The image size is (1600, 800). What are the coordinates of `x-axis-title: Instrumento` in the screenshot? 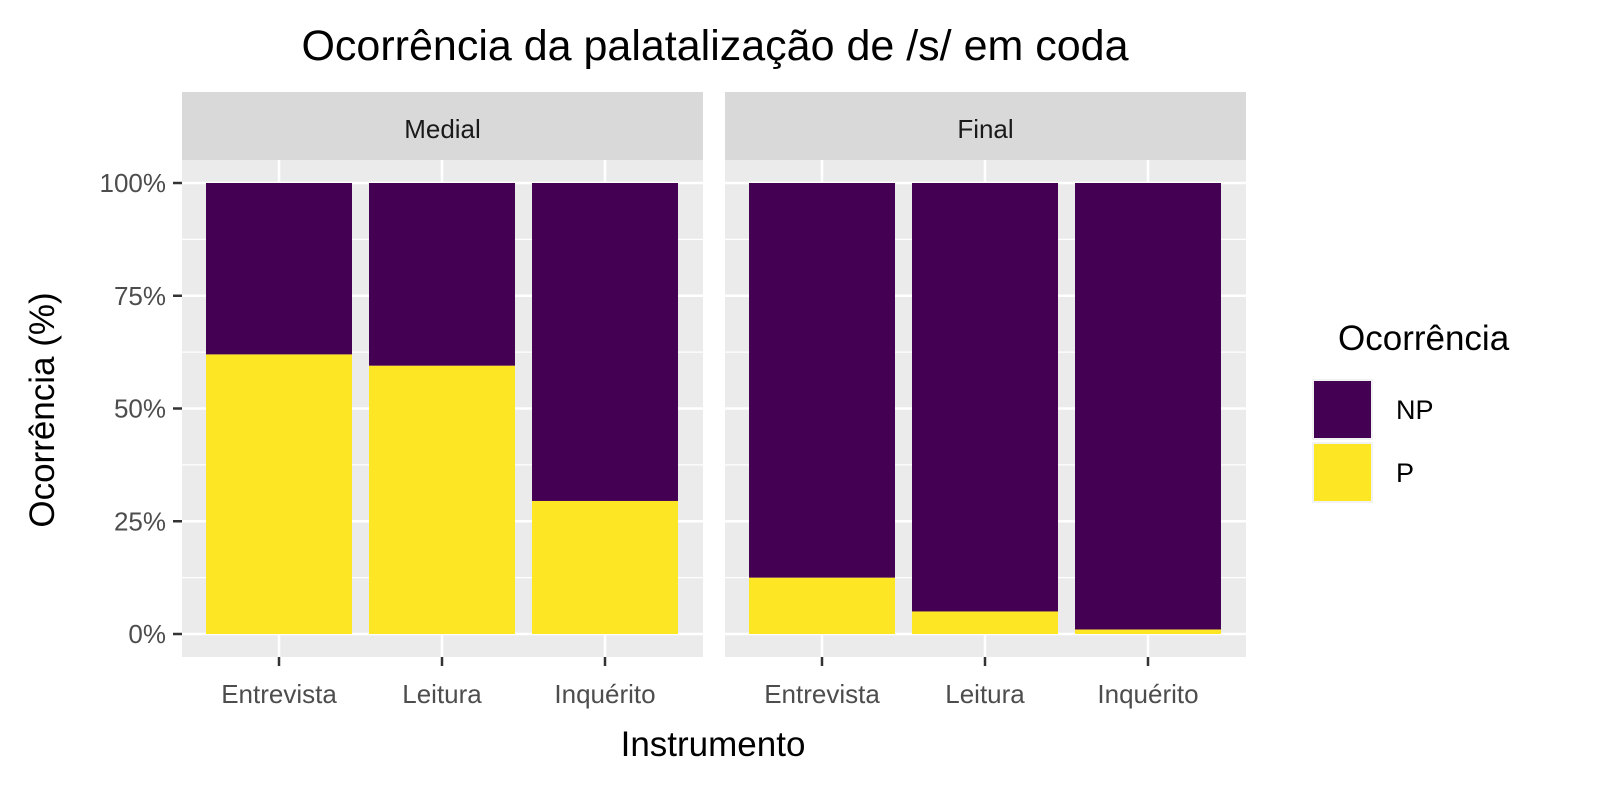 It's located at (713, 744).